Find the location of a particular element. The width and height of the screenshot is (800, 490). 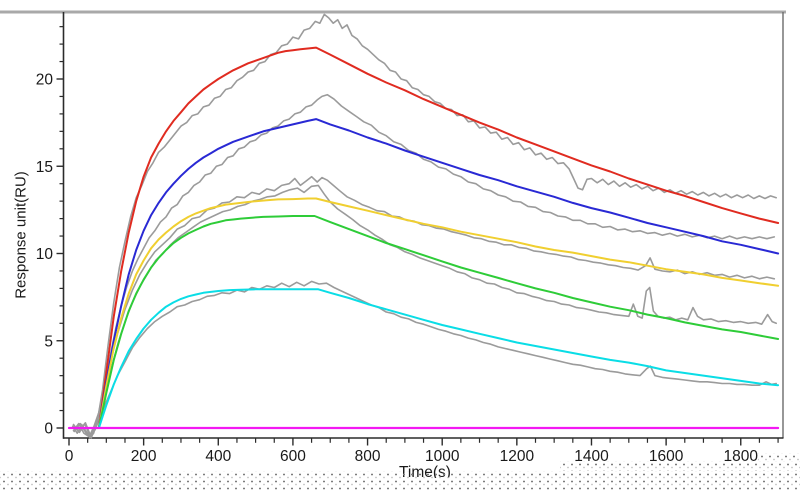

y-tick-label: 20 is located at coordinates (45, 80).